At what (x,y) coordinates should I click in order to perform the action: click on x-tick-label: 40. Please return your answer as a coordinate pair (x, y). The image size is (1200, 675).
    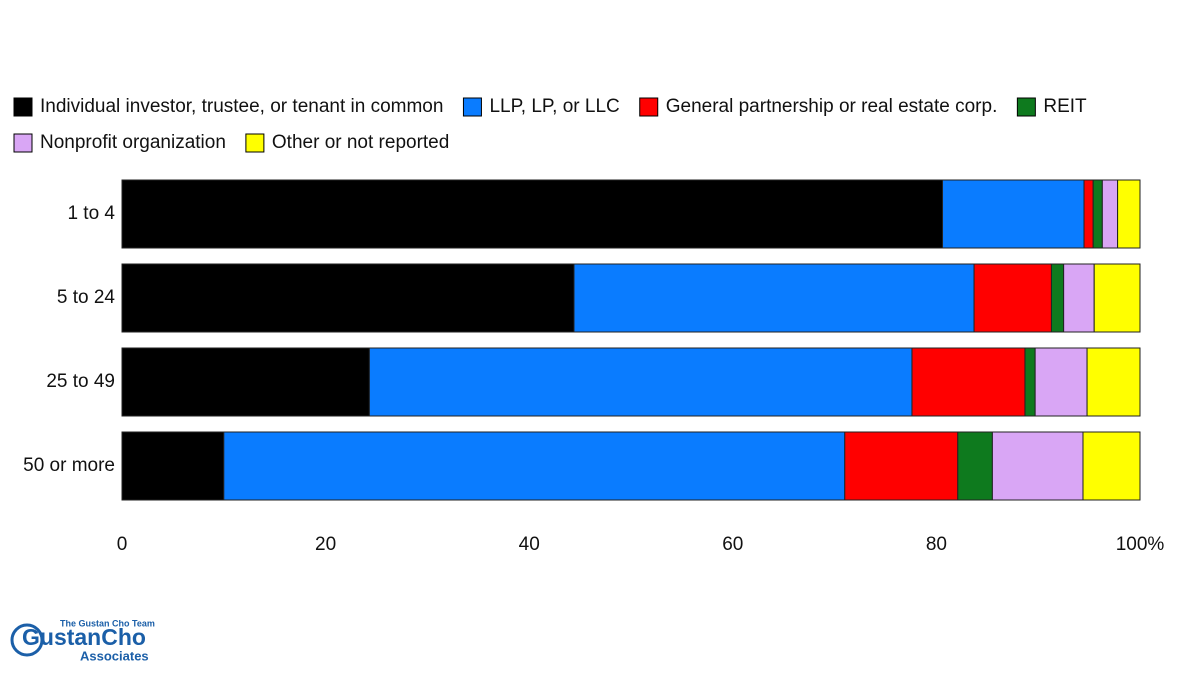
    Looking at the image, I should click on (529, 544).